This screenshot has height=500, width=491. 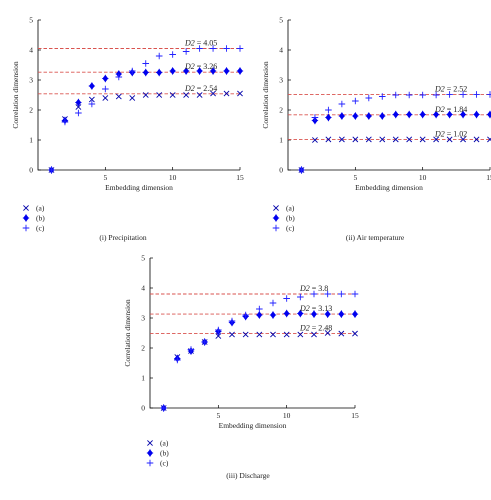 What do you see at coordinates (450, 109) in the screenshot?
I see `d2-annotation: D2 = 1.84` at bounding box center [450, 109].